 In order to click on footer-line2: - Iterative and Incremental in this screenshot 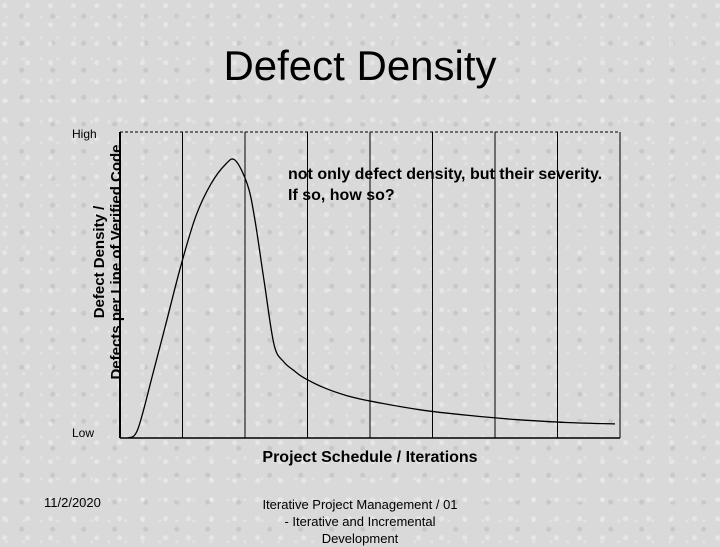, I will do `click(360, 521)`.